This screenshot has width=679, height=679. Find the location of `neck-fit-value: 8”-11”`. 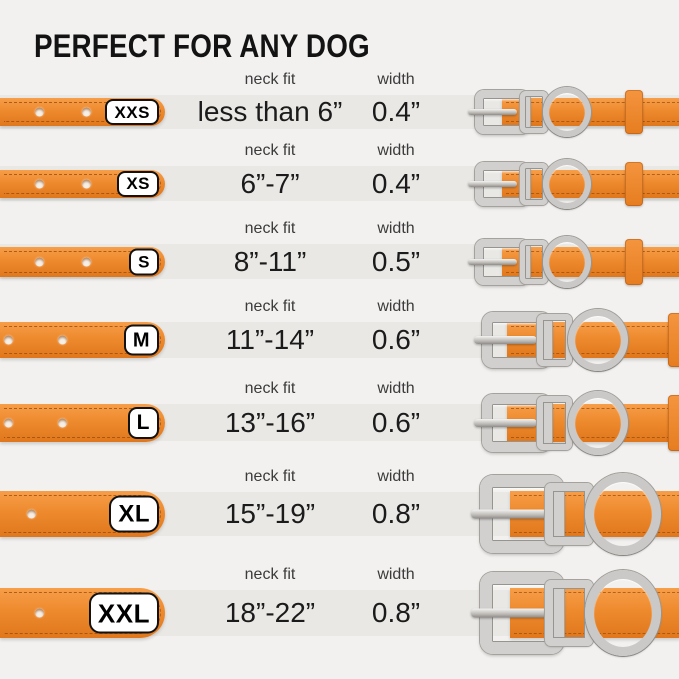

neck-fit-value: 8”-11” is located at coordinates (270, 261).